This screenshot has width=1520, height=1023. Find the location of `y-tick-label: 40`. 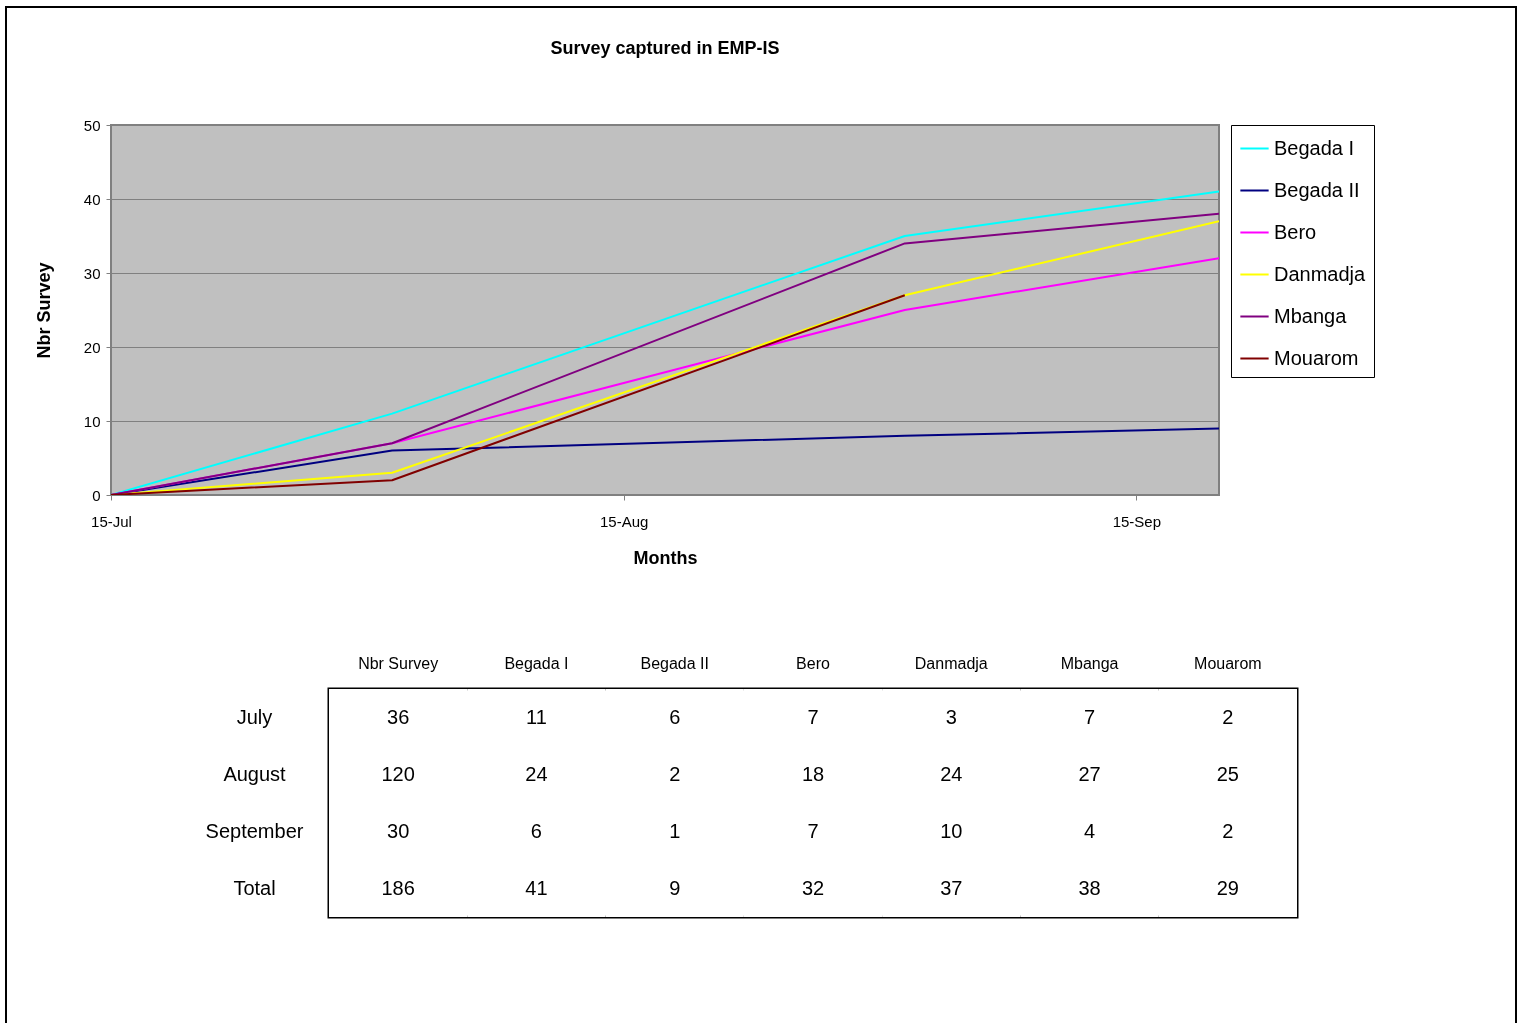

y-tick-label: 40 is located at coordinates (92, 199).